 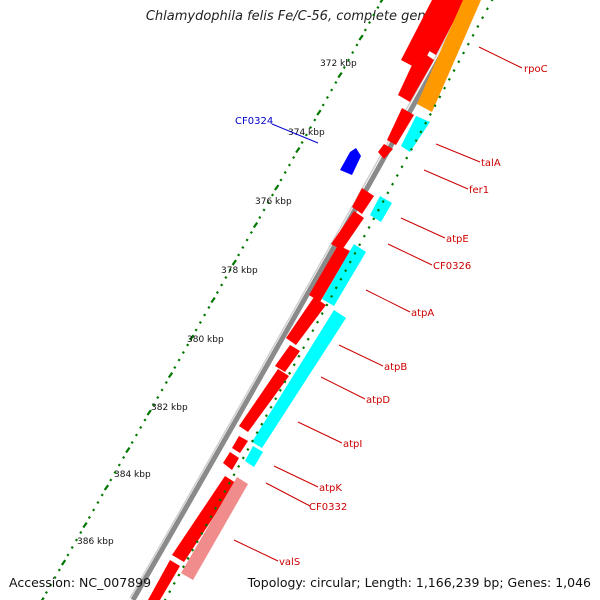 I want to click on scale-label: 382 kbp, so click(x=169, y=408).